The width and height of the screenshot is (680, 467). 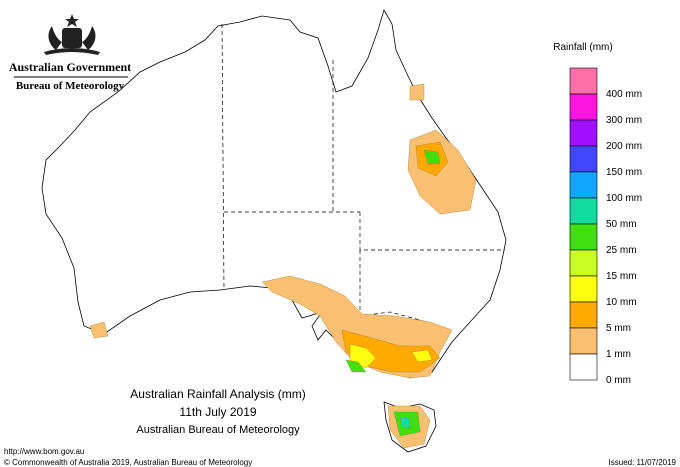 I want to click on legend-label: 1 mm, so click(x=618, y=354).